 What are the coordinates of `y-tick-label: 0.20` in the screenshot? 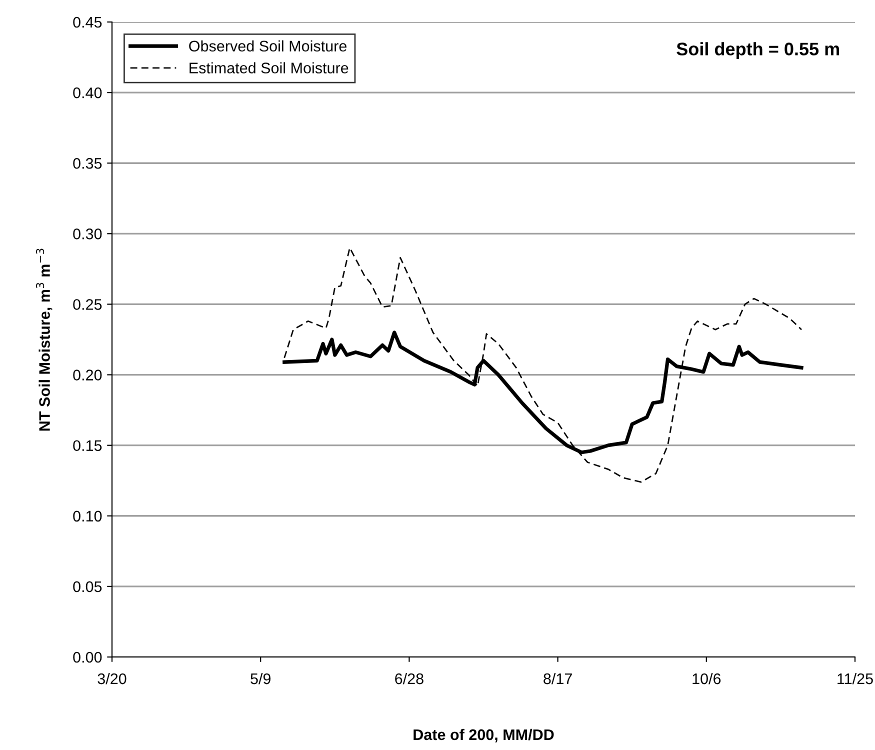 It's located at (87, 375).